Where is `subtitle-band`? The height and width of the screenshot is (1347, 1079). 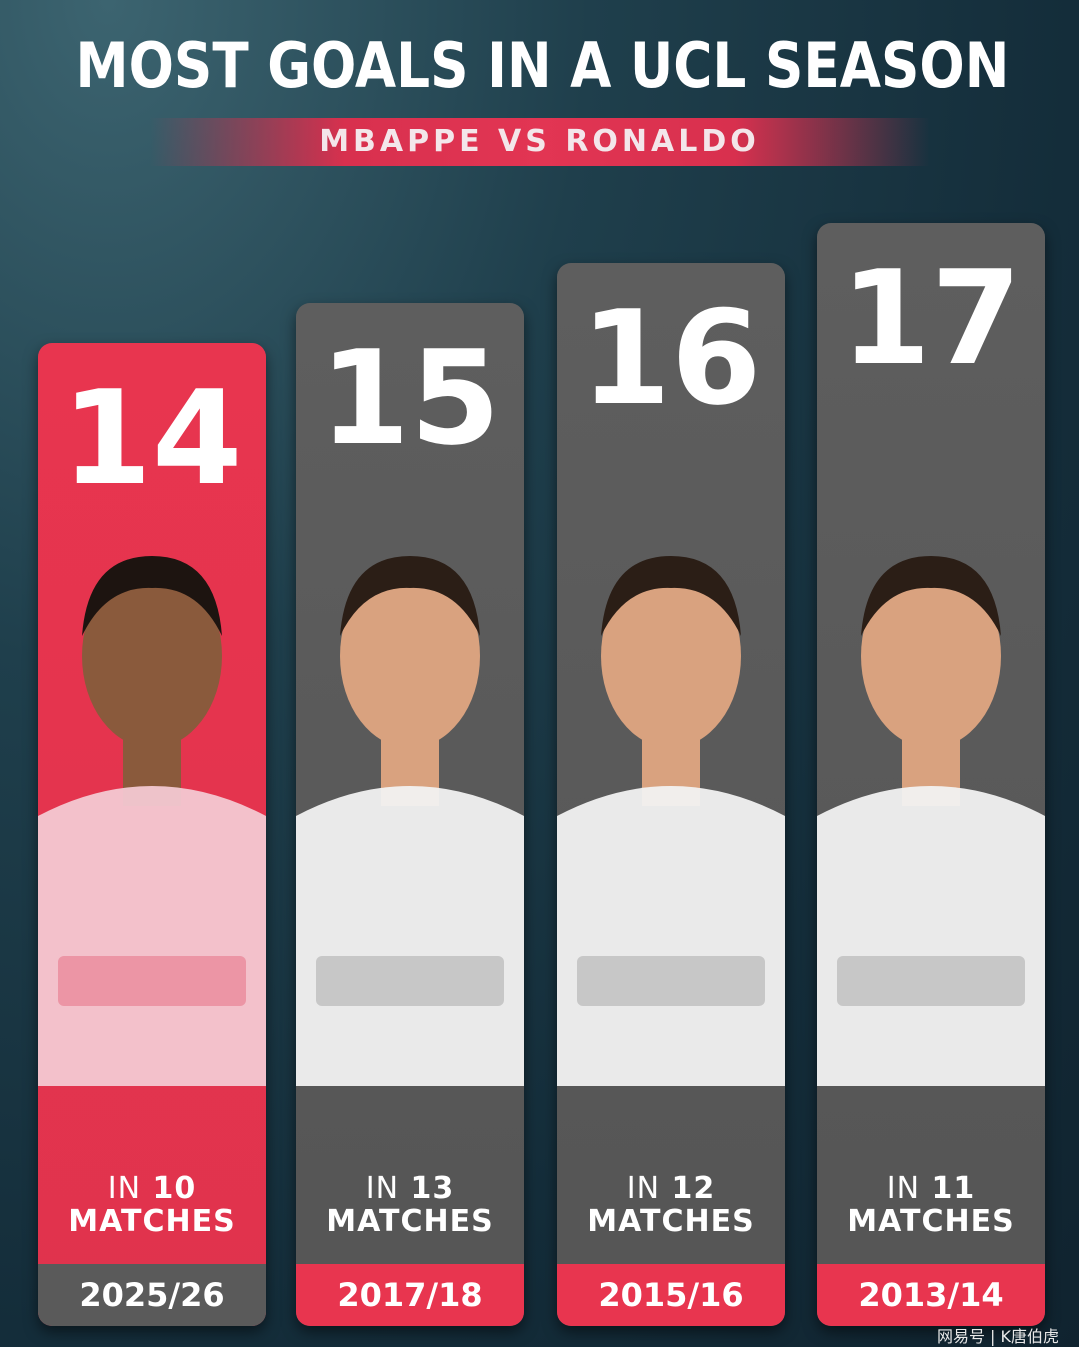
subtitle-band is located at coordinates (540, 142).